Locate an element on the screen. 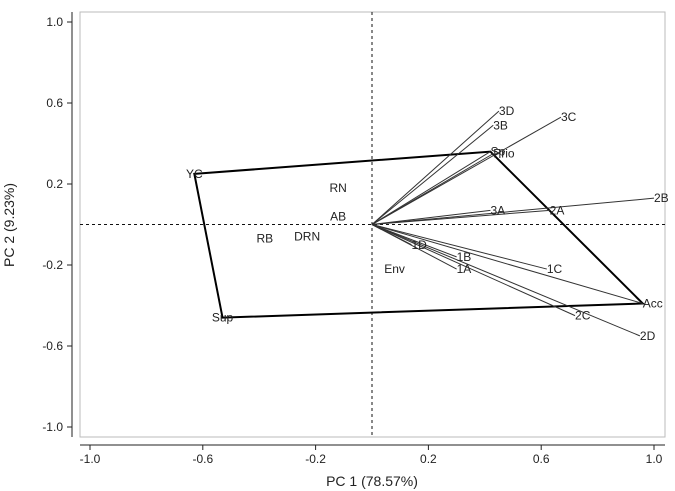 This screenshot has height=491, width=675. vector-2b is located at coordinates (513, 211).